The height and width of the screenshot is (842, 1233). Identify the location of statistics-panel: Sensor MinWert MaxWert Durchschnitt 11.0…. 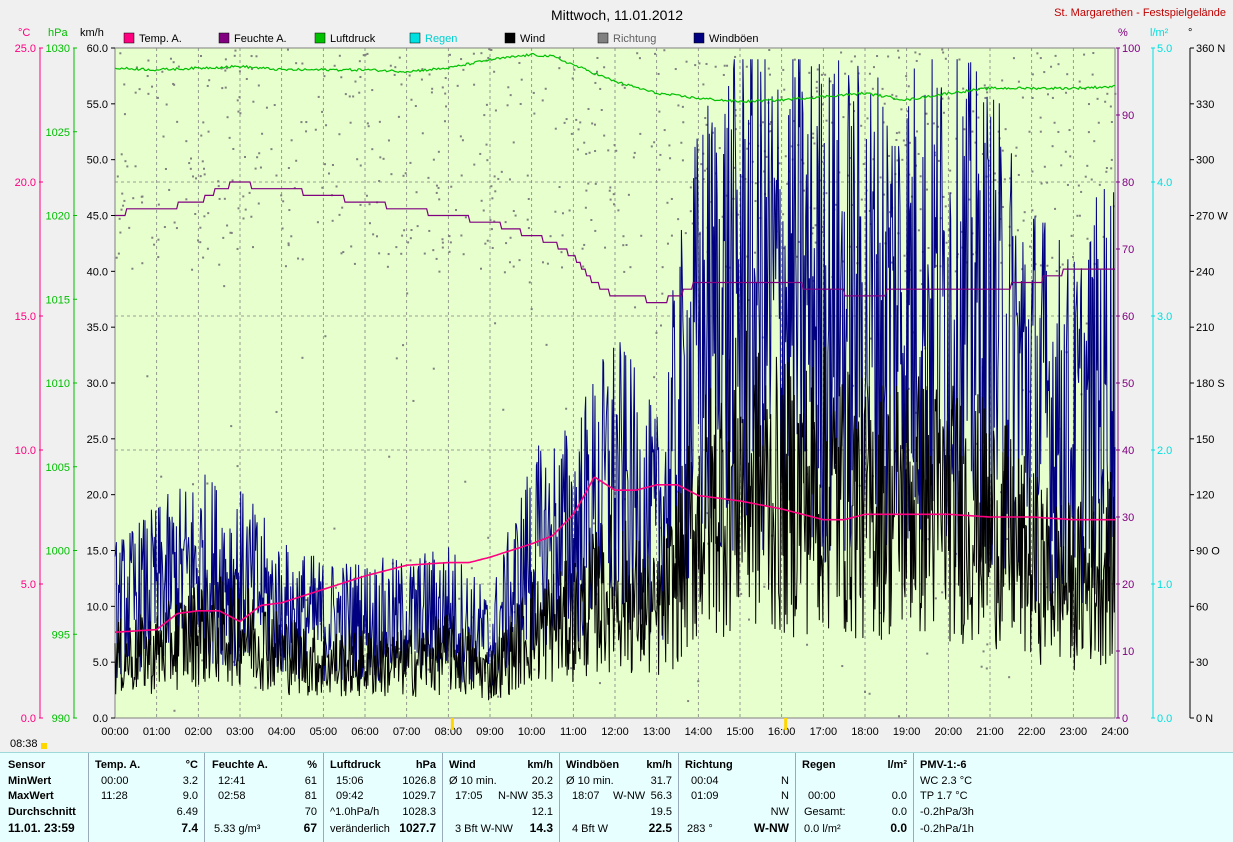
(616, 797).